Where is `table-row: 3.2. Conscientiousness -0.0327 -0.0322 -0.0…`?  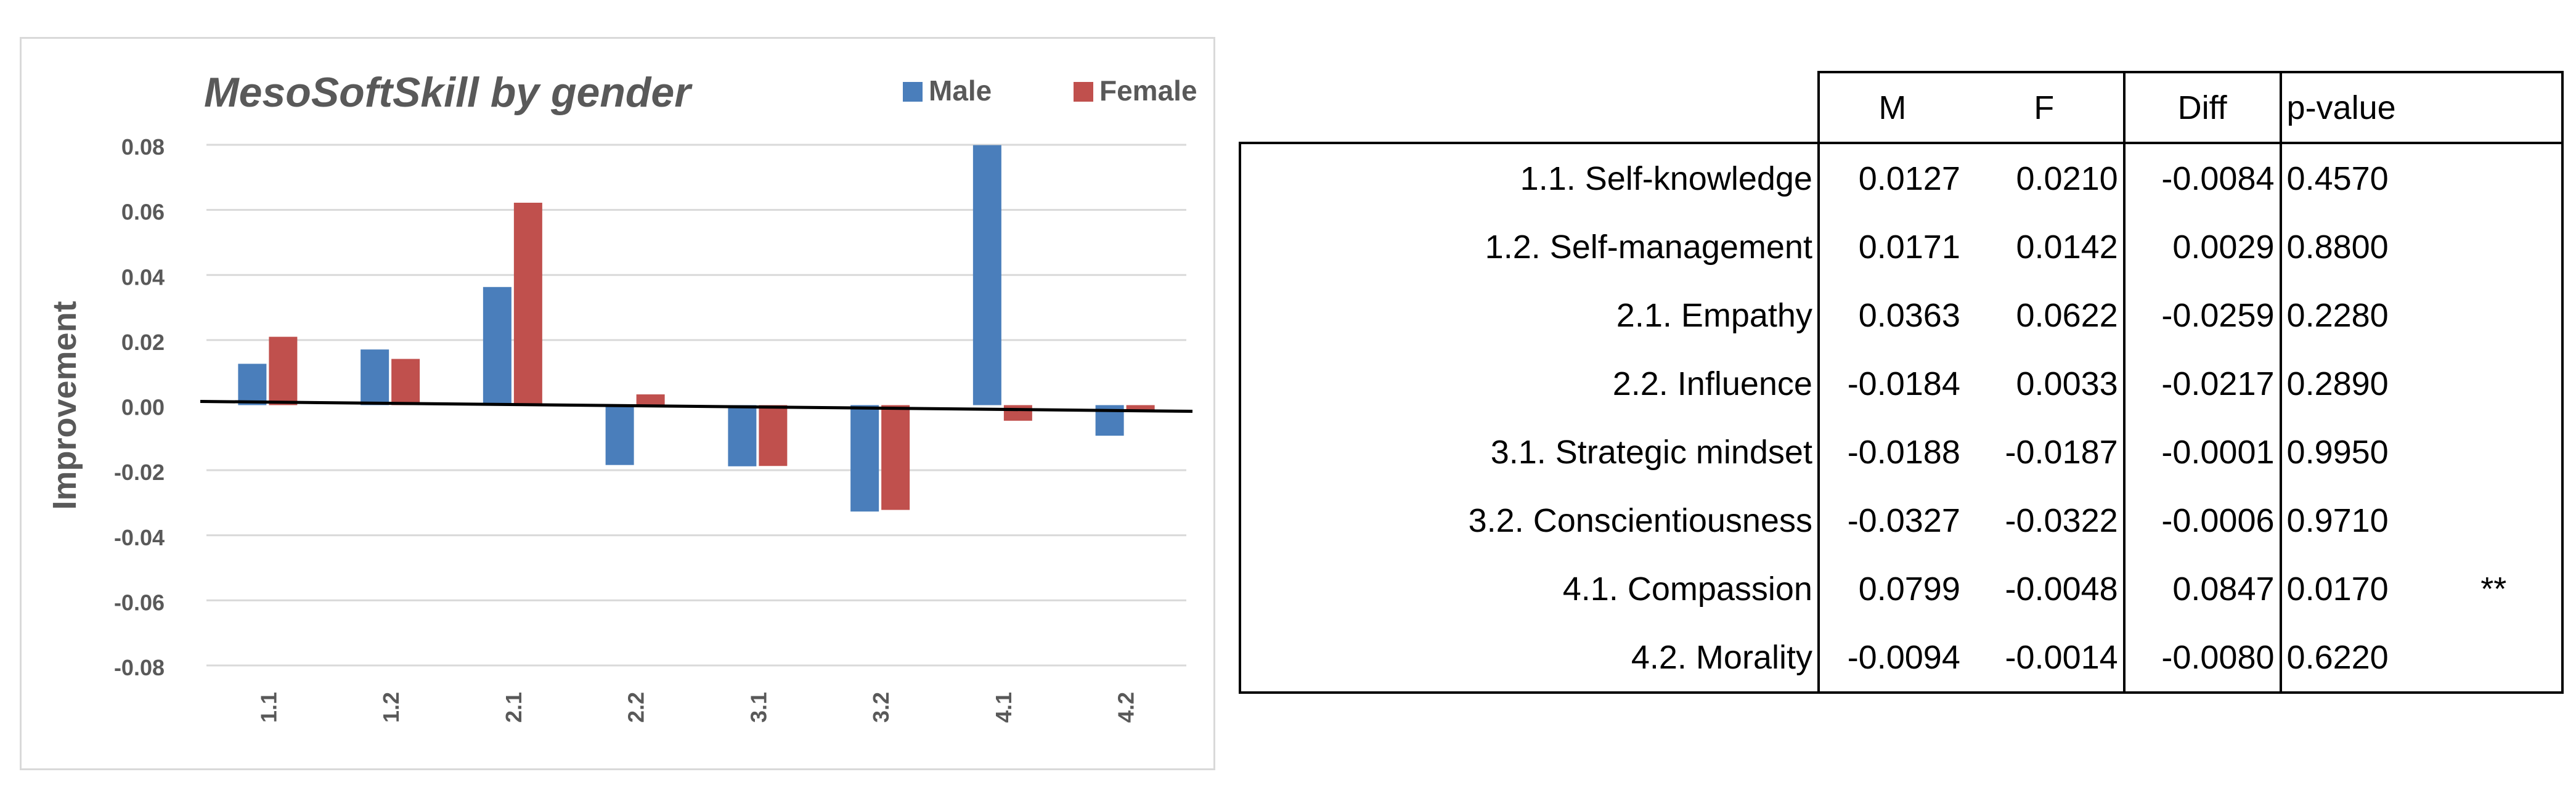 table-row: 3.2. Conscientiousness -0.0327 -0.0322 -0.0… is located at coordinates (1901, 520).